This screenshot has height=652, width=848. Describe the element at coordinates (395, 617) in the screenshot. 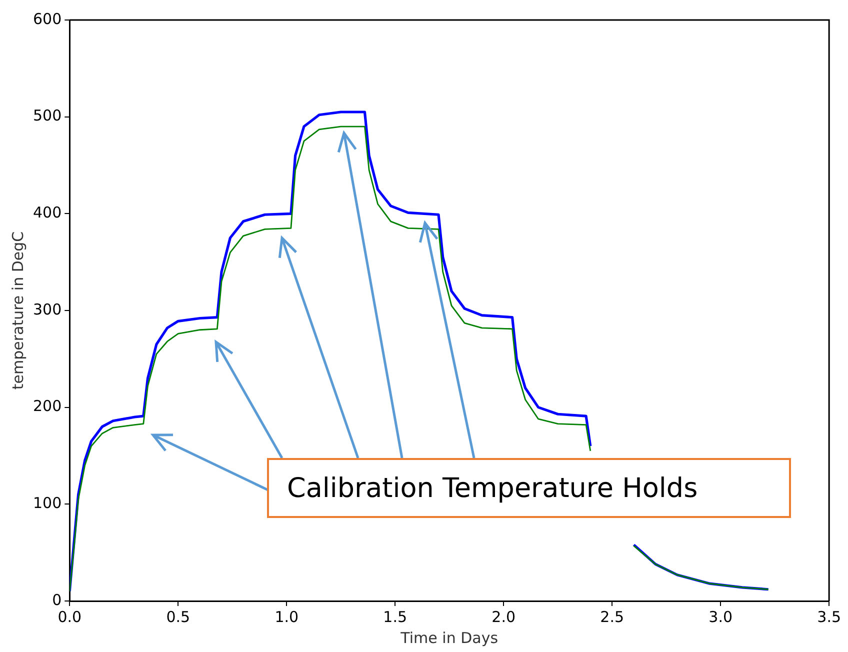

I see `x-tick-label: 1.5` at that location.